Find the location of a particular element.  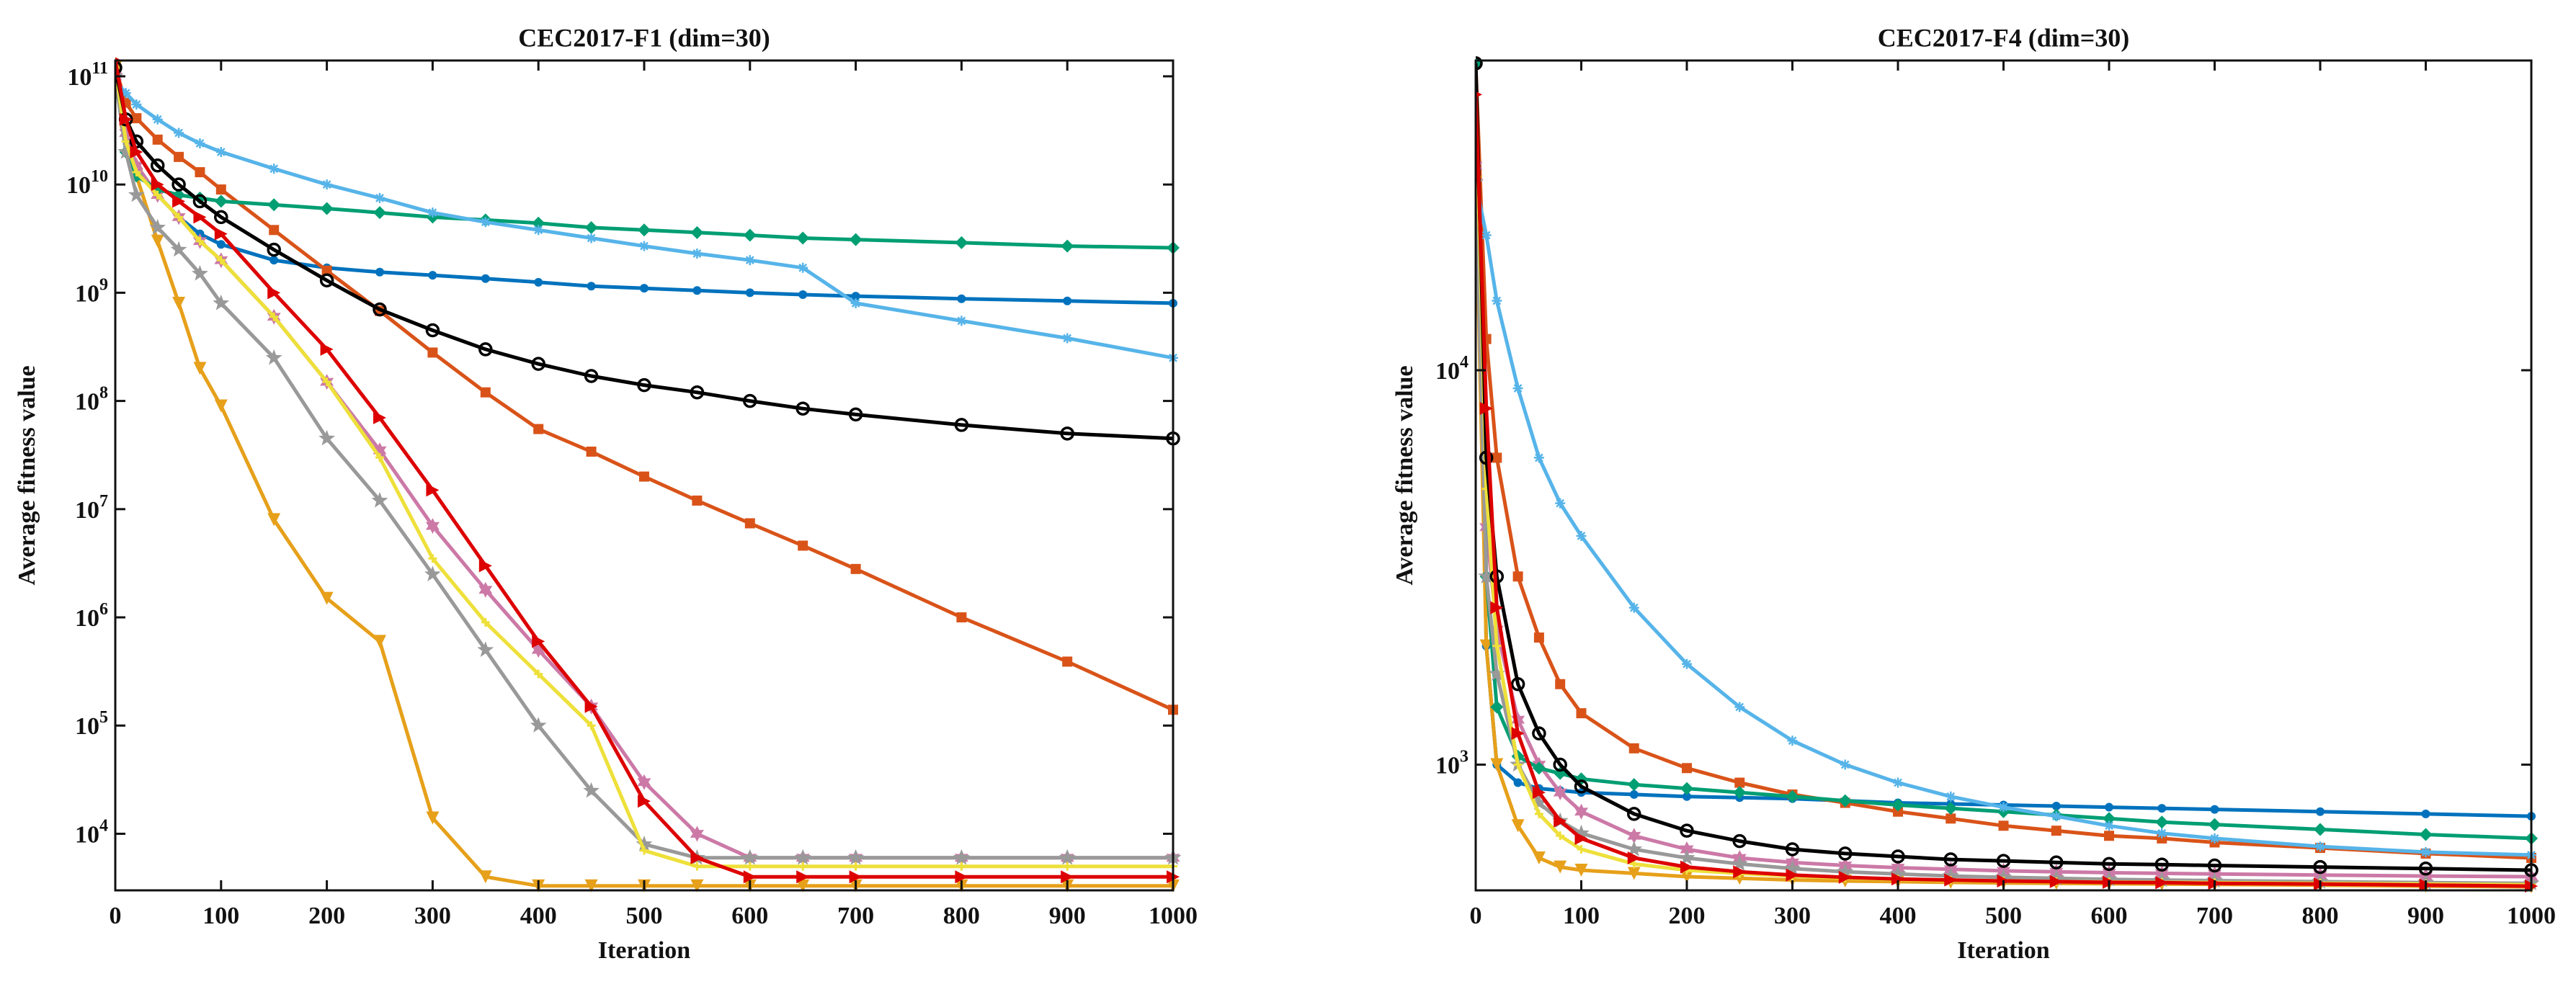

x-tick-label: 100 is located at coordinates (1581, 916).